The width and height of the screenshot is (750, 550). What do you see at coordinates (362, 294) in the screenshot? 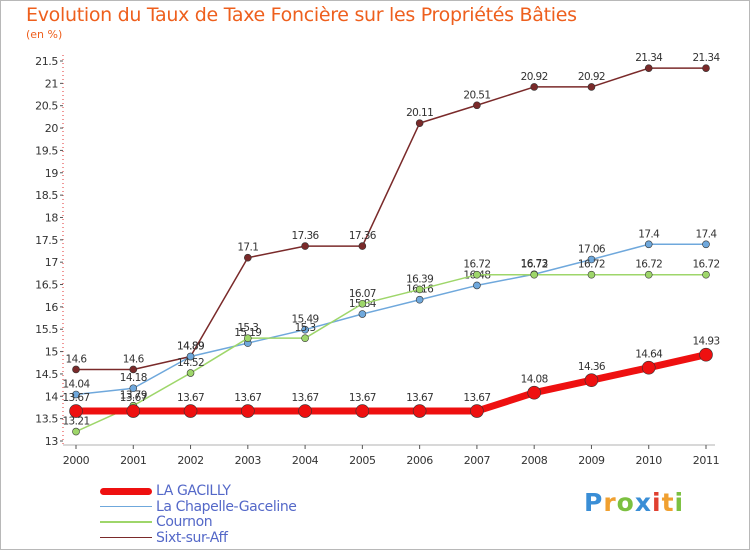
I see `data-label: 16.07` at bounding box center [362, 294].